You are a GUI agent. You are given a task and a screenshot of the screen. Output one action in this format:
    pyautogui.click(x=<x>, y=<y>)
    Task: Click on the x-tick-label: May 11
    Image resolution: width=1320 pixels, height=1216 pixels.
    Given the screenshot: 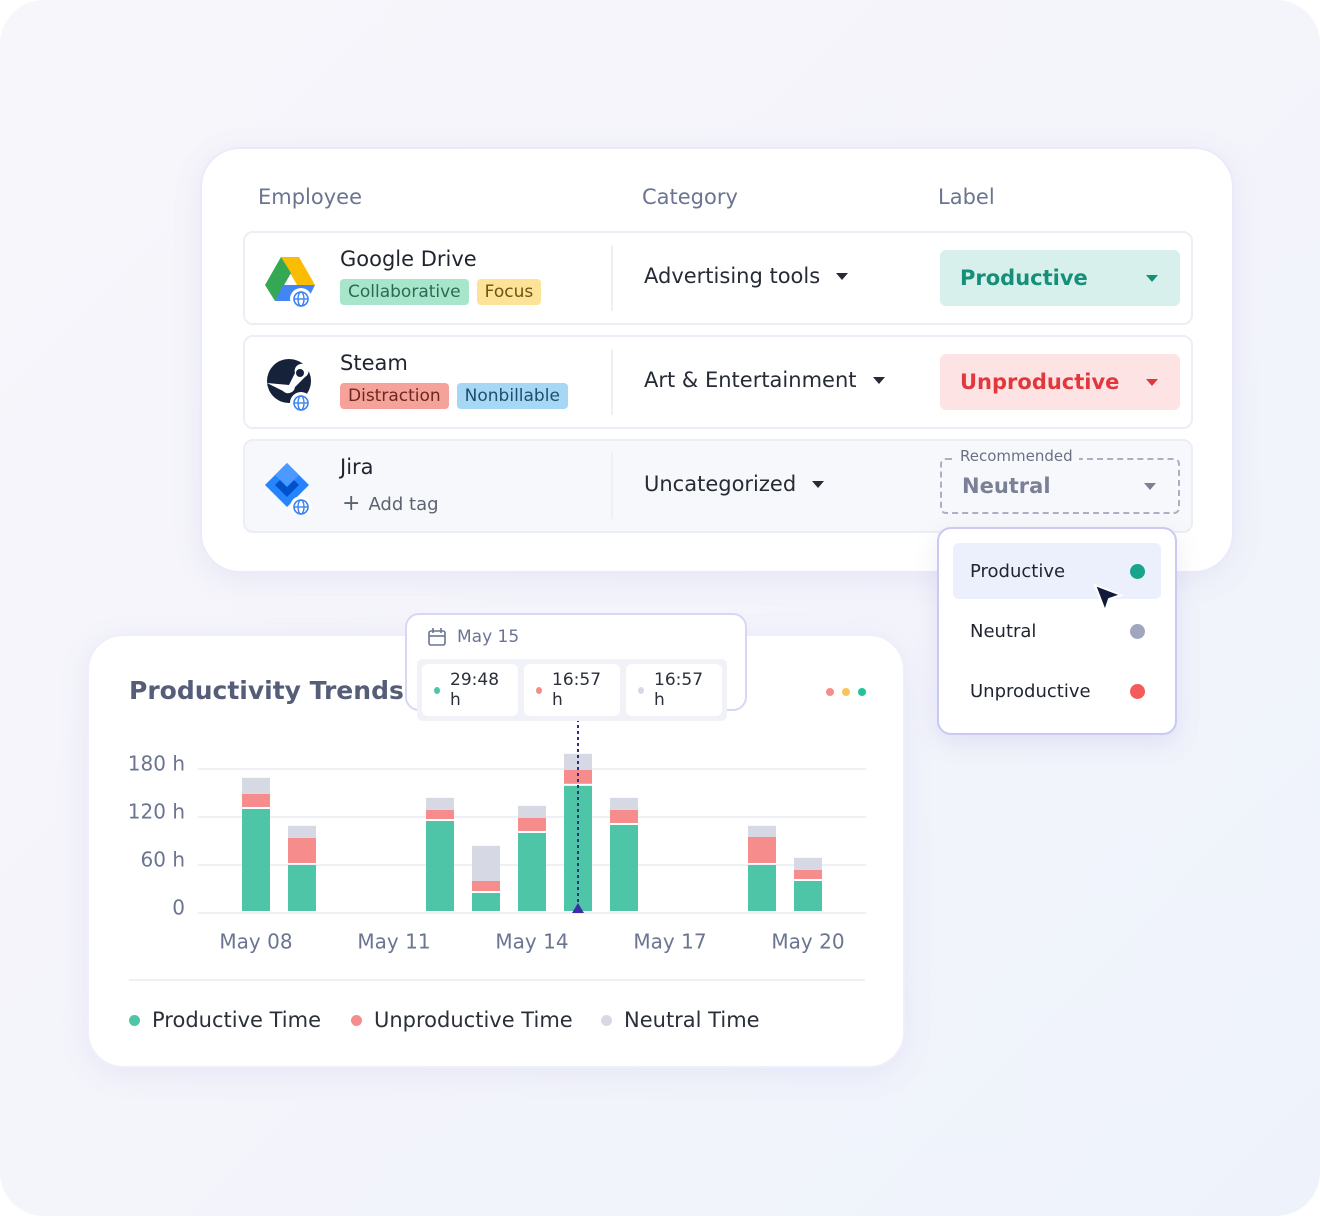 What is the action you would take?
    pyautogui.click(x=393, y=942)
    